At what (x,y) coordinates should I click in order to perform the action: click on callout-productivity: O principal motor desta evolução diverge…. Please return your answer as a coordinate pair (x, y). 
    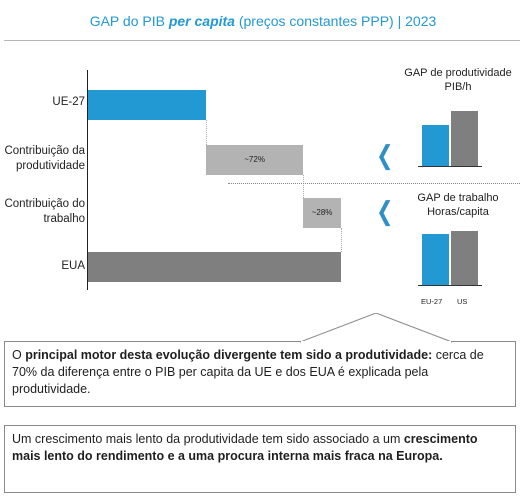
    Looking at the image, I should click on (260, 374).